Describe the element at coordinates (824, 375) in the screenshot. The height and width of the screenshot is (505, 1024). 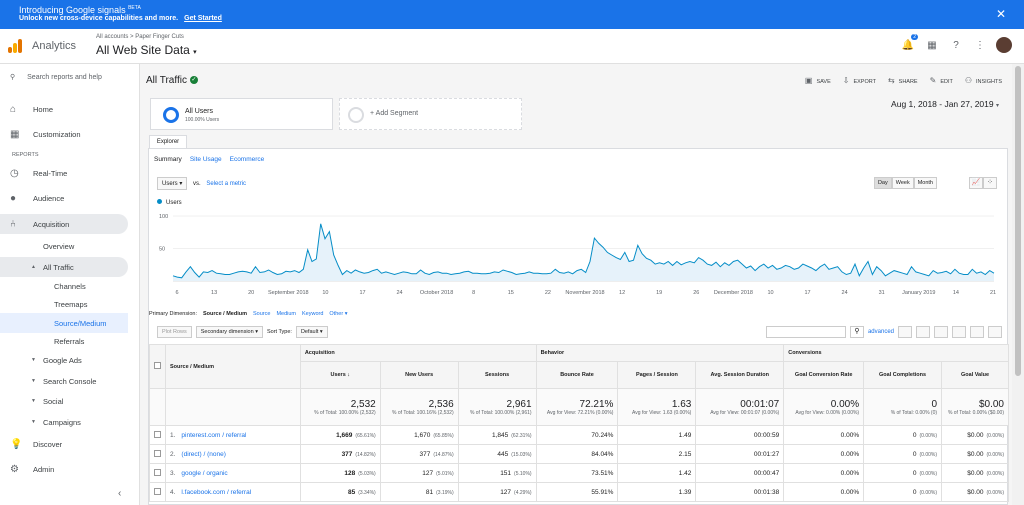
I see `column-goal-conv-rate: Goal Conversion Rate` at that location.